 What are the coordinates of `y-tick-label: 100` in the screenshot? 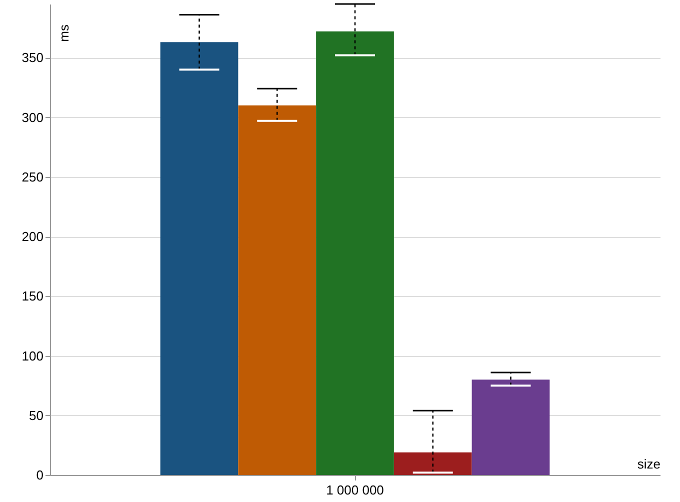 It's located at (33, 356).